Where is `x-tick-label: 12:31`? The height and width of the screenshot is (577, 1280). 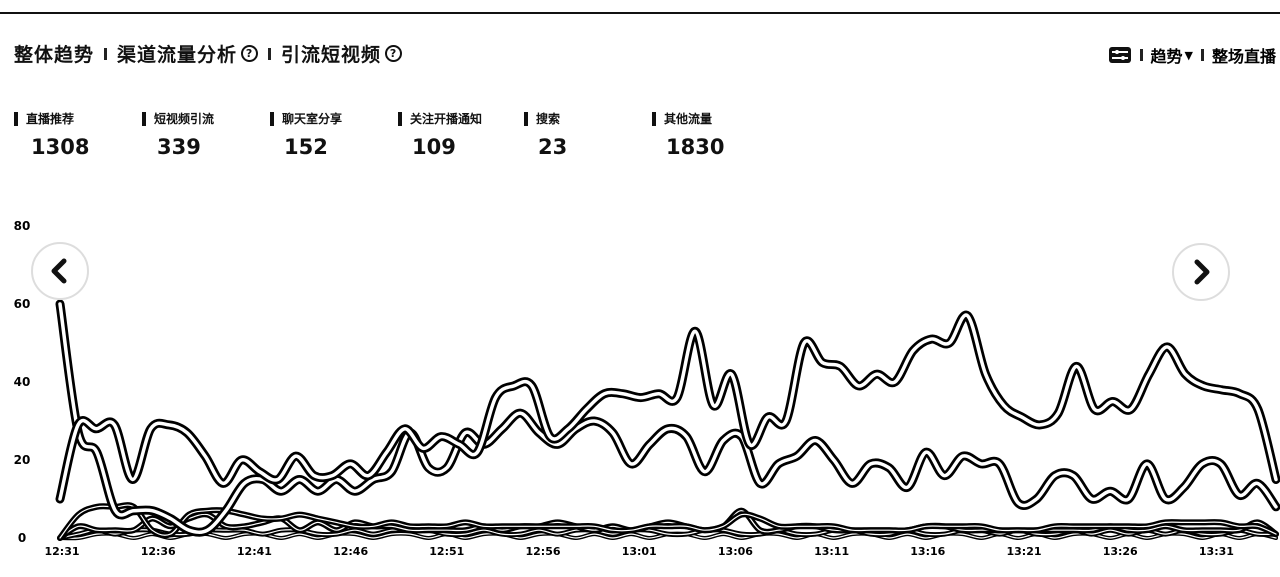
x-tick-label: 12:31 is located at coordinates (61, 551).